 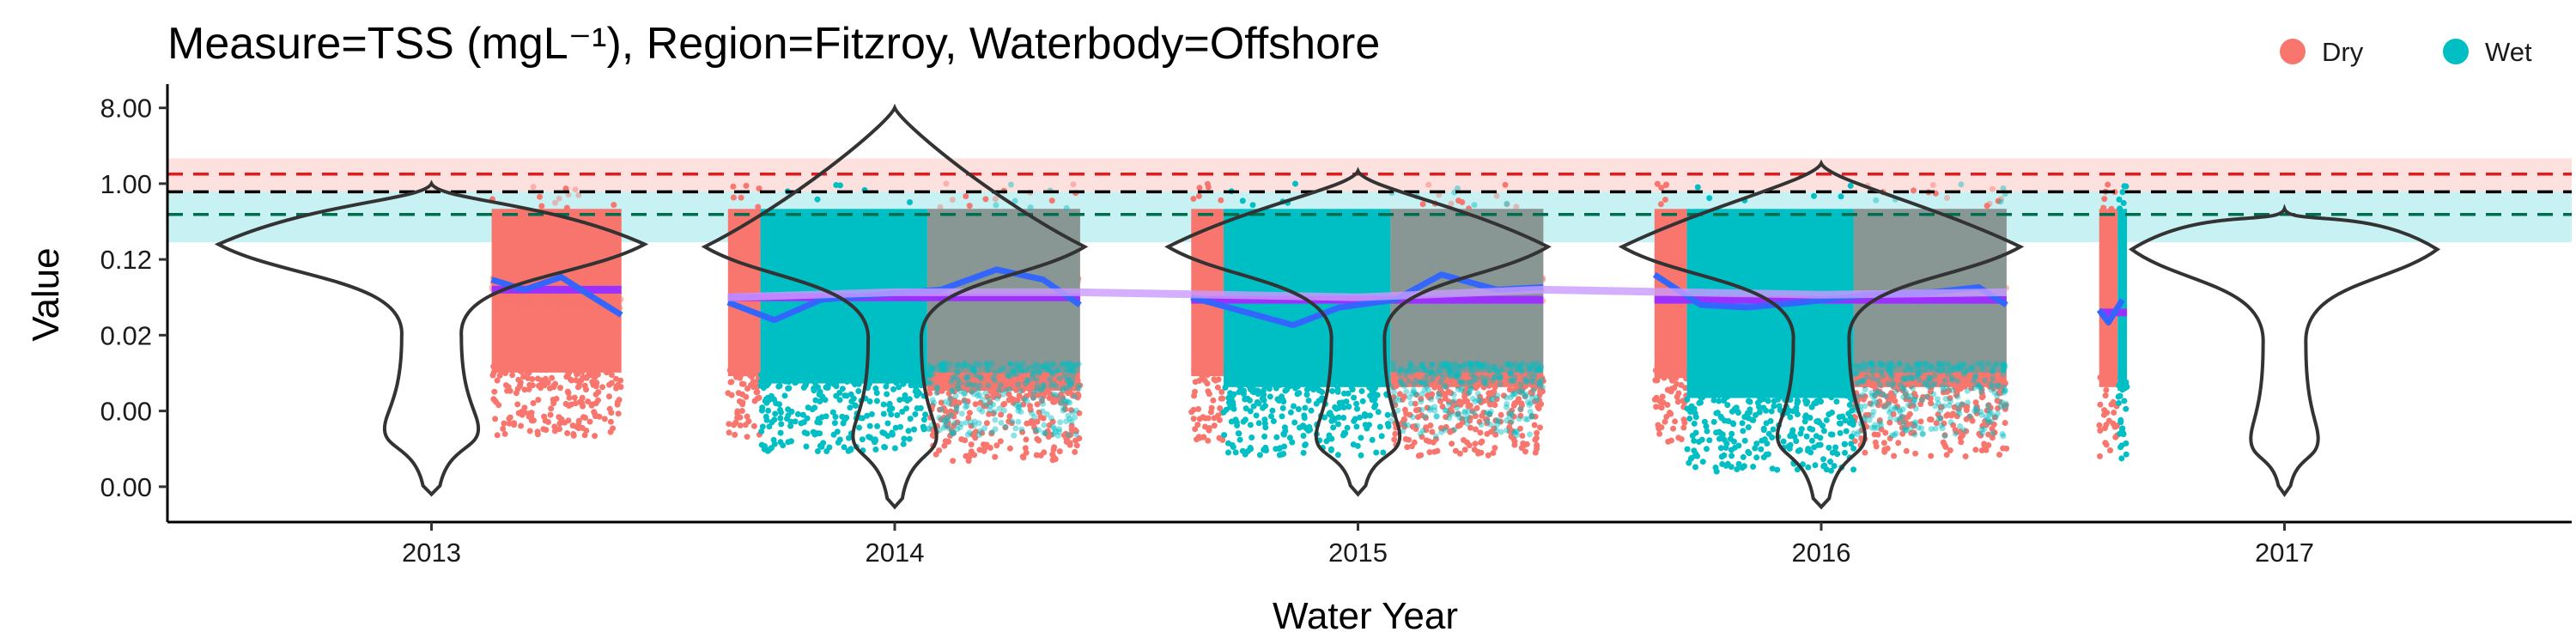 What do you see at coordinates (2293, 52) in the screenshot?
I see `legend-key-dry` at bounding box center [2293, 52].